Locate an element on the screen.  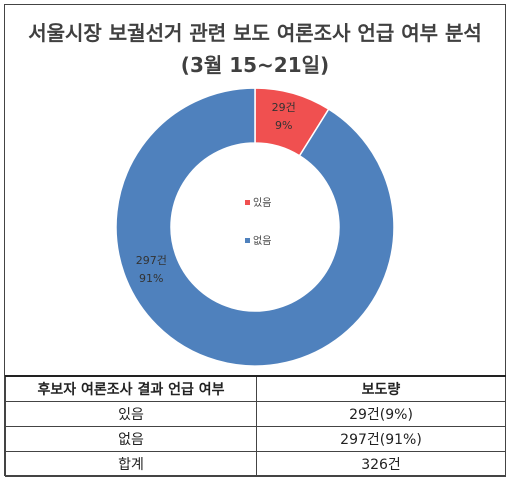
chart-subtitle: (3월 15~21일) is located at coordinates (255, 65).